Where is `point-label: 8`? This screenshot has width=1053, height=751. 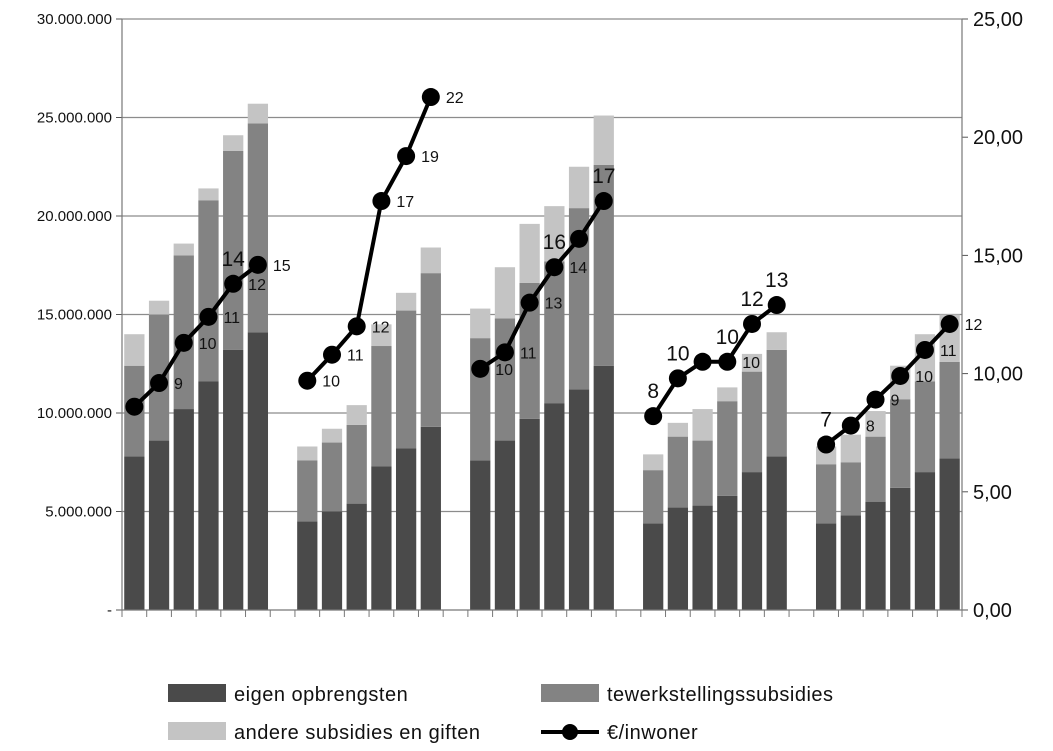 point-label: 8 is located at coordinates (870, 427).